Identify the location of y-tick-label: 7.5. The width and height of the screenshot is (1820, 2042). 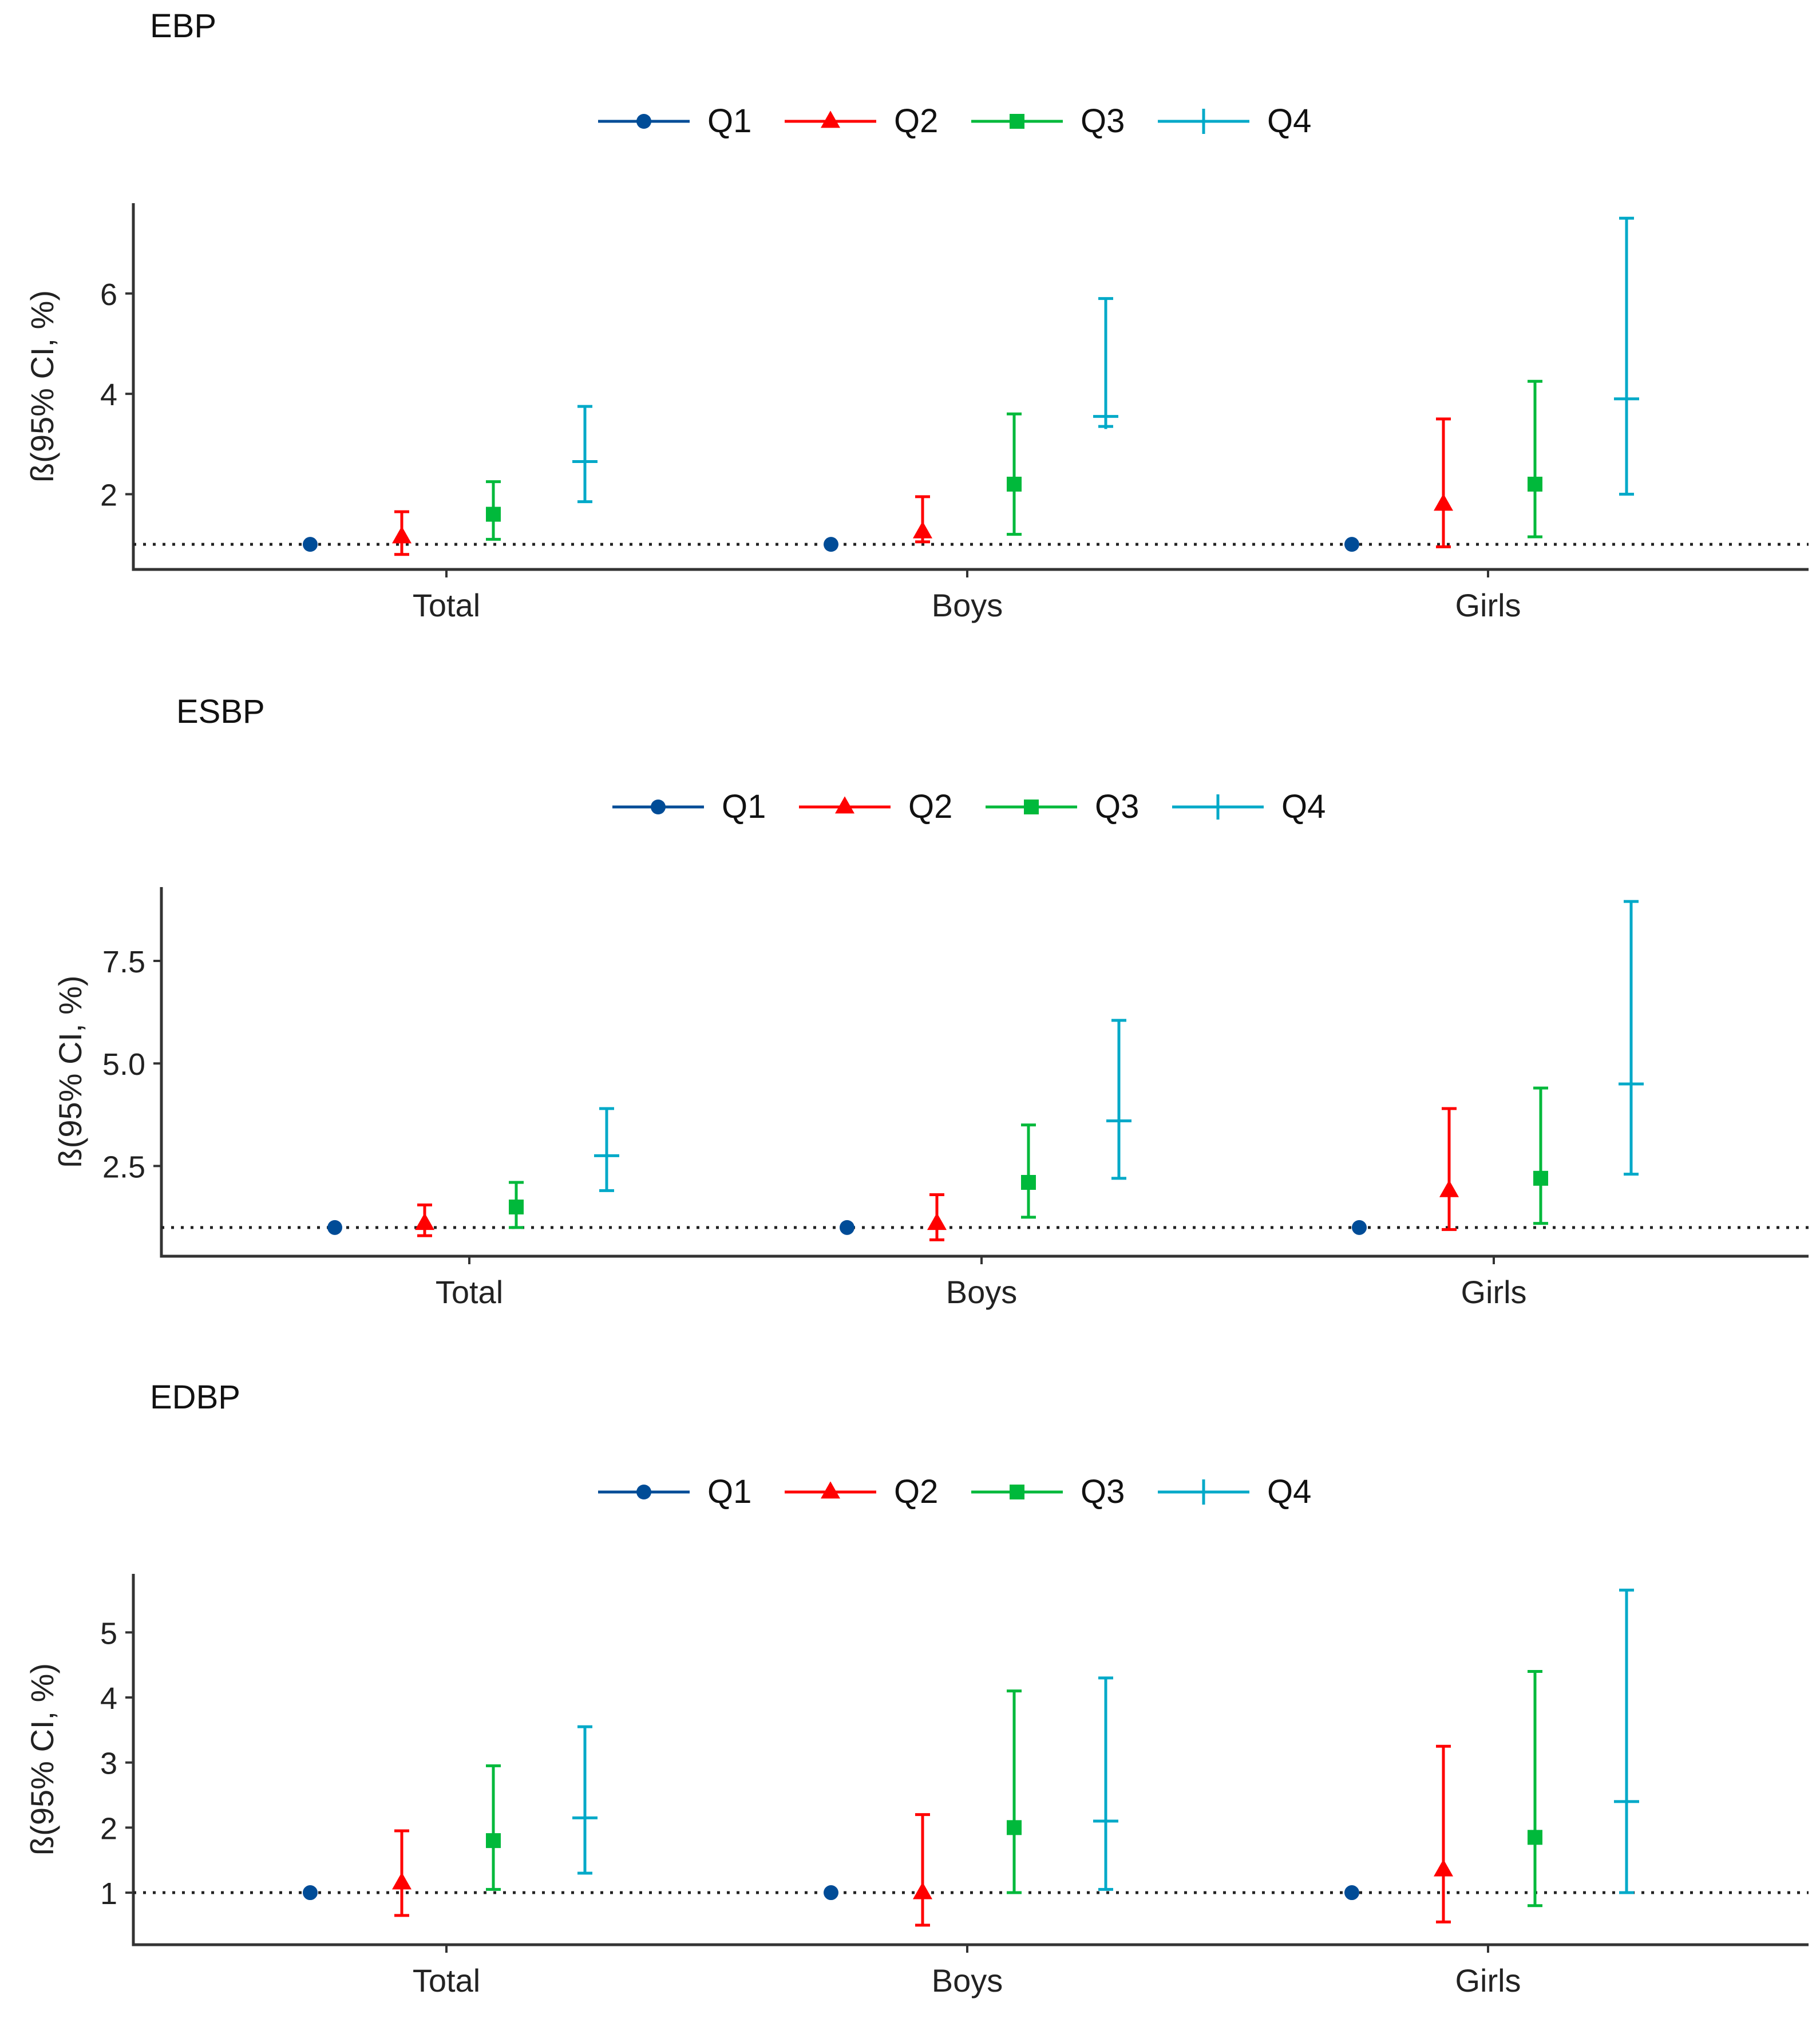
(123, 962).